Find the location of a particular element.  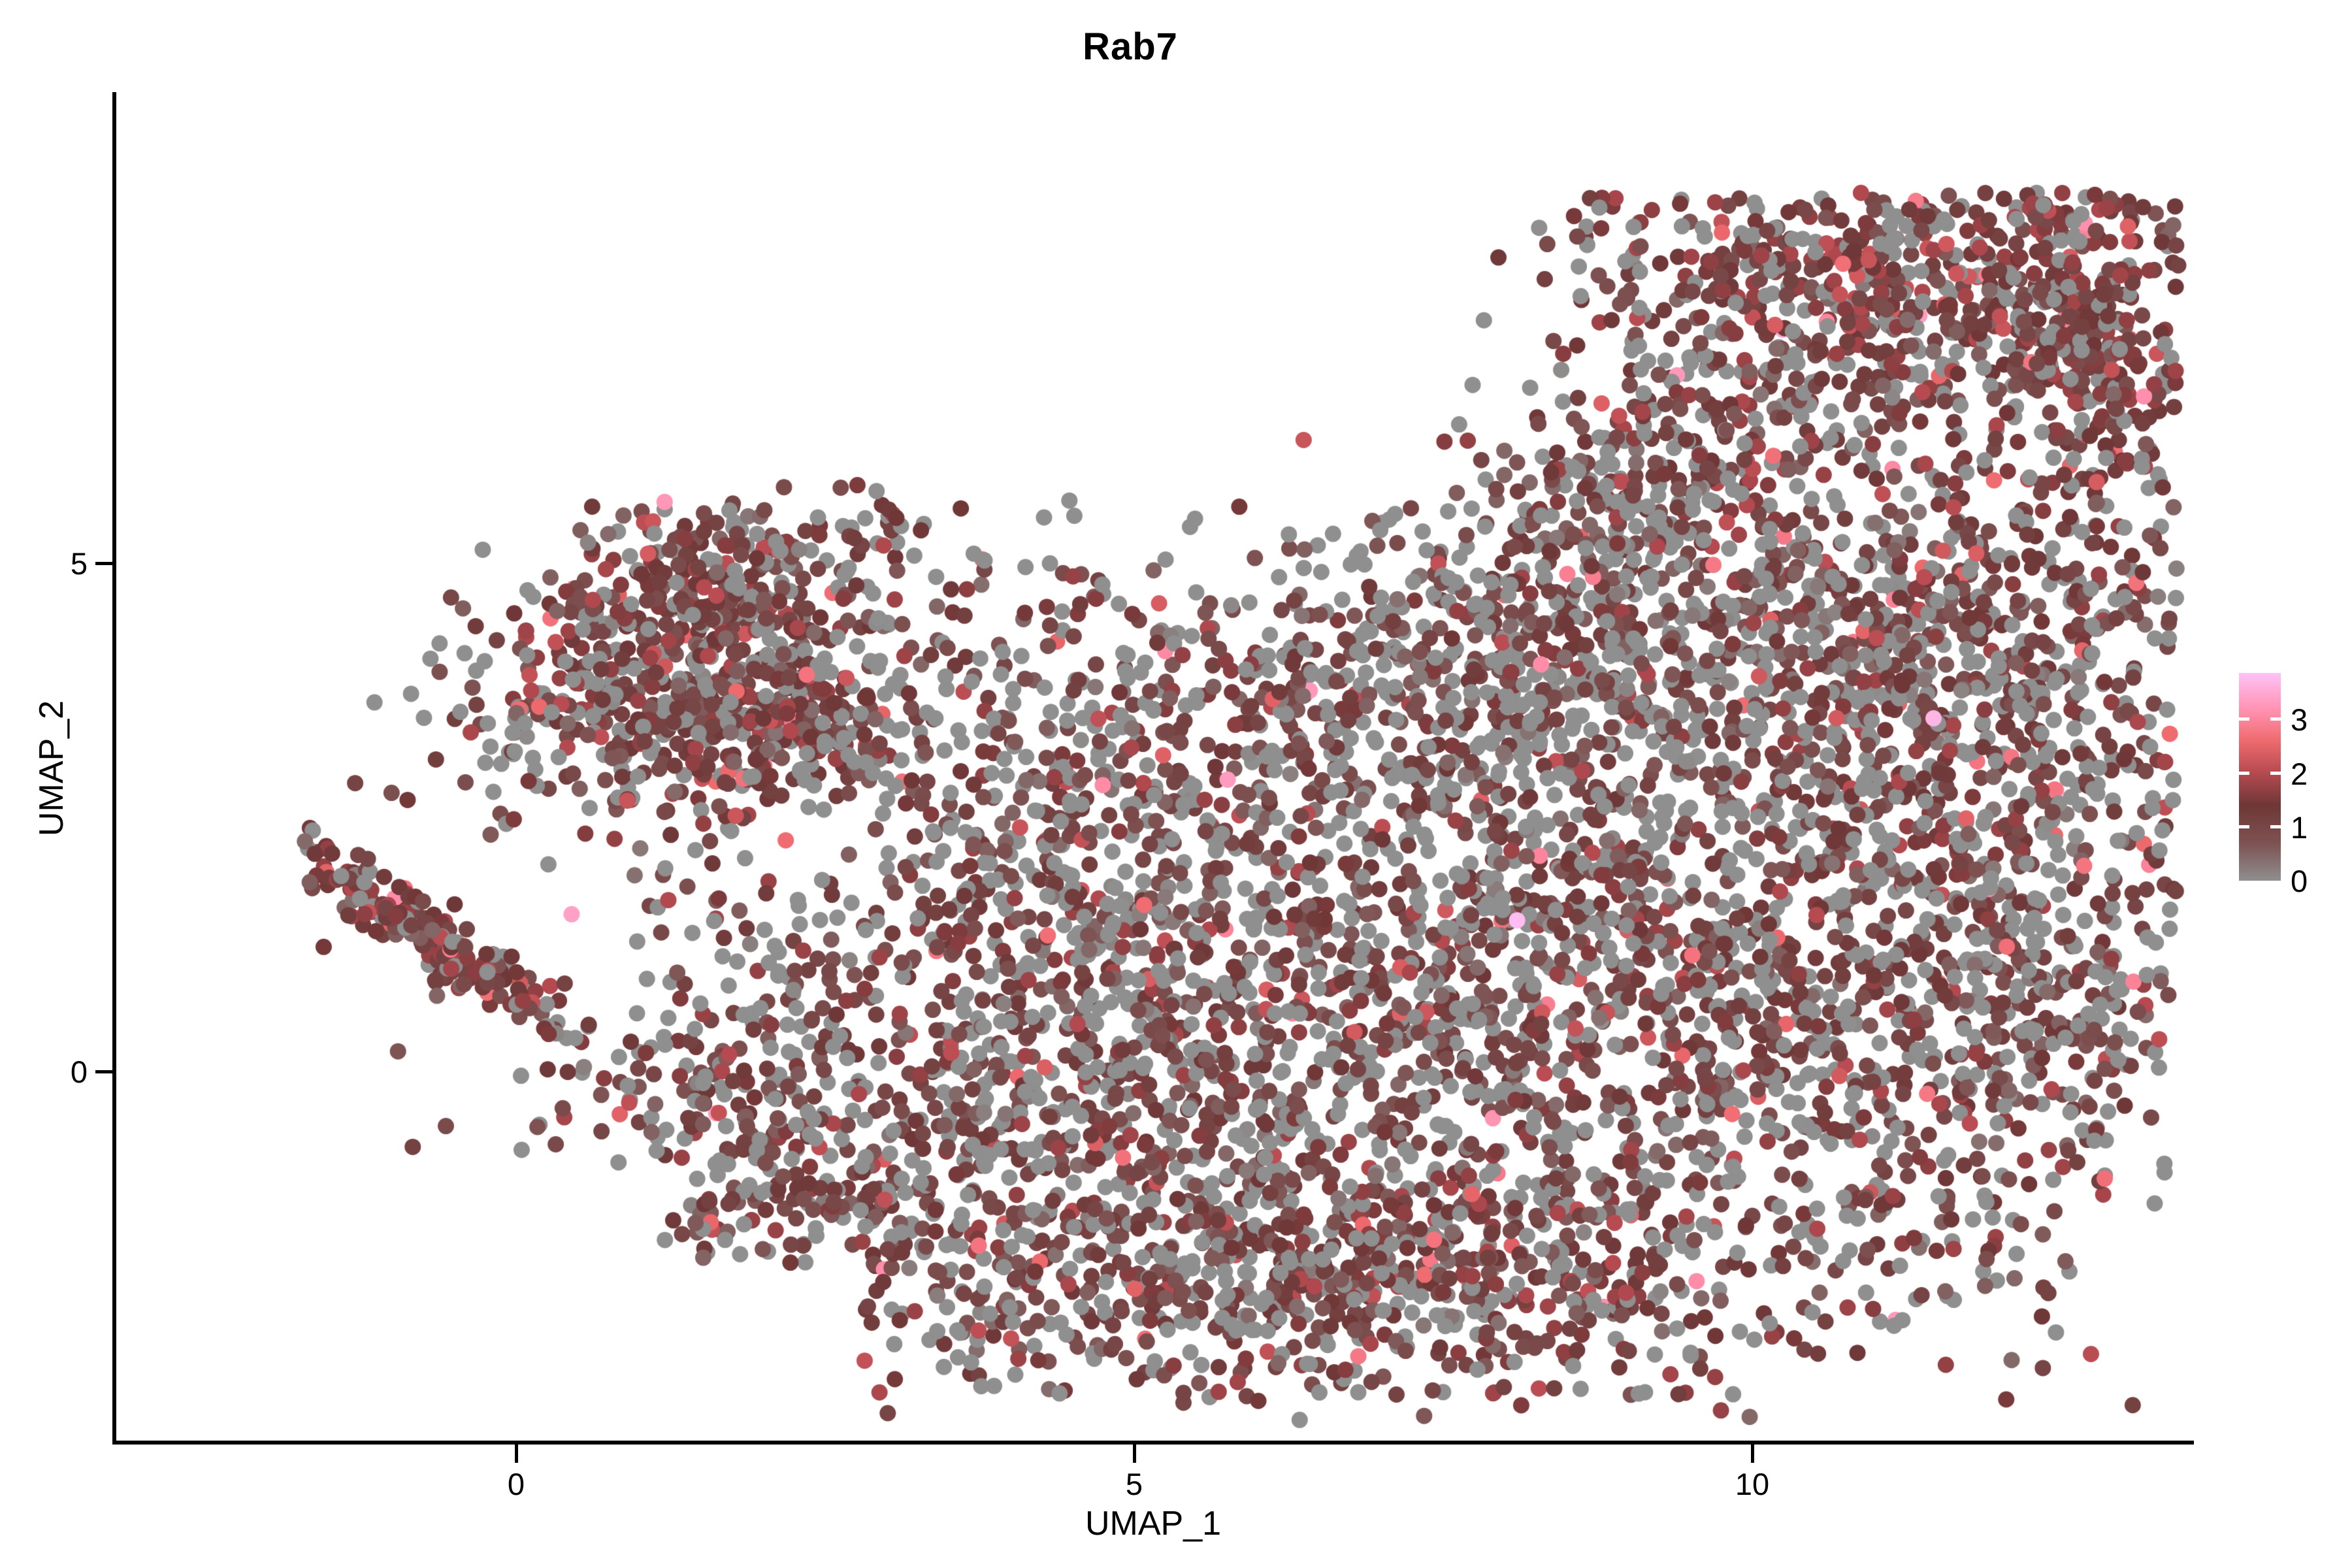

plot-title: Rab7 is located at coordinates (1130, 46).